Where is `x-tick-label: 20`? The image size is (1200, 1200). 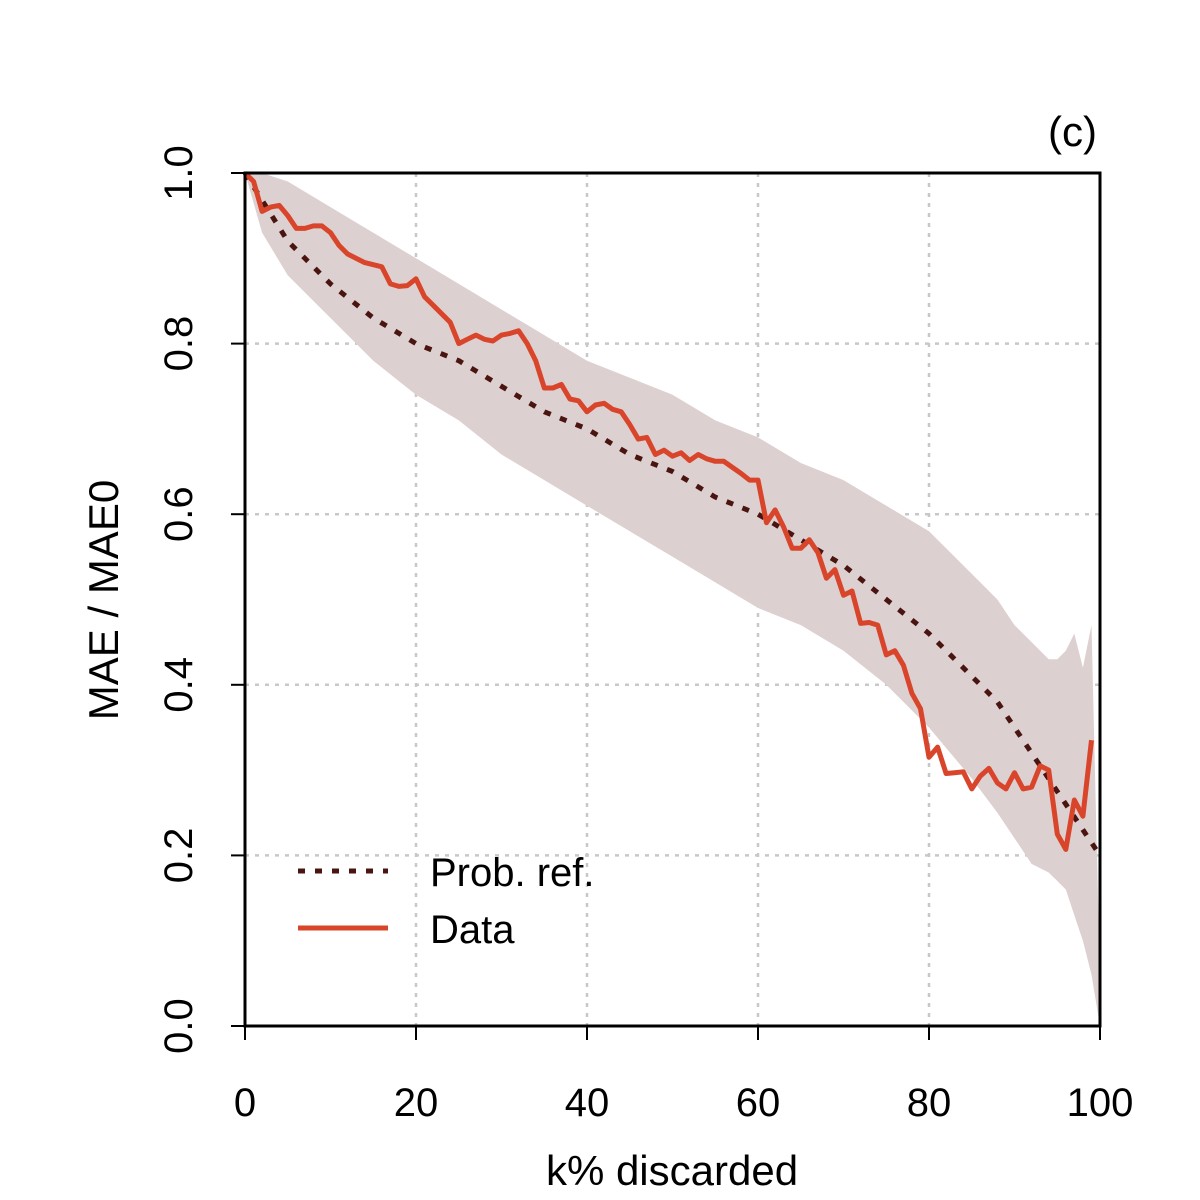
x-tick-label: 20 is located at coordinates (416, 1103).